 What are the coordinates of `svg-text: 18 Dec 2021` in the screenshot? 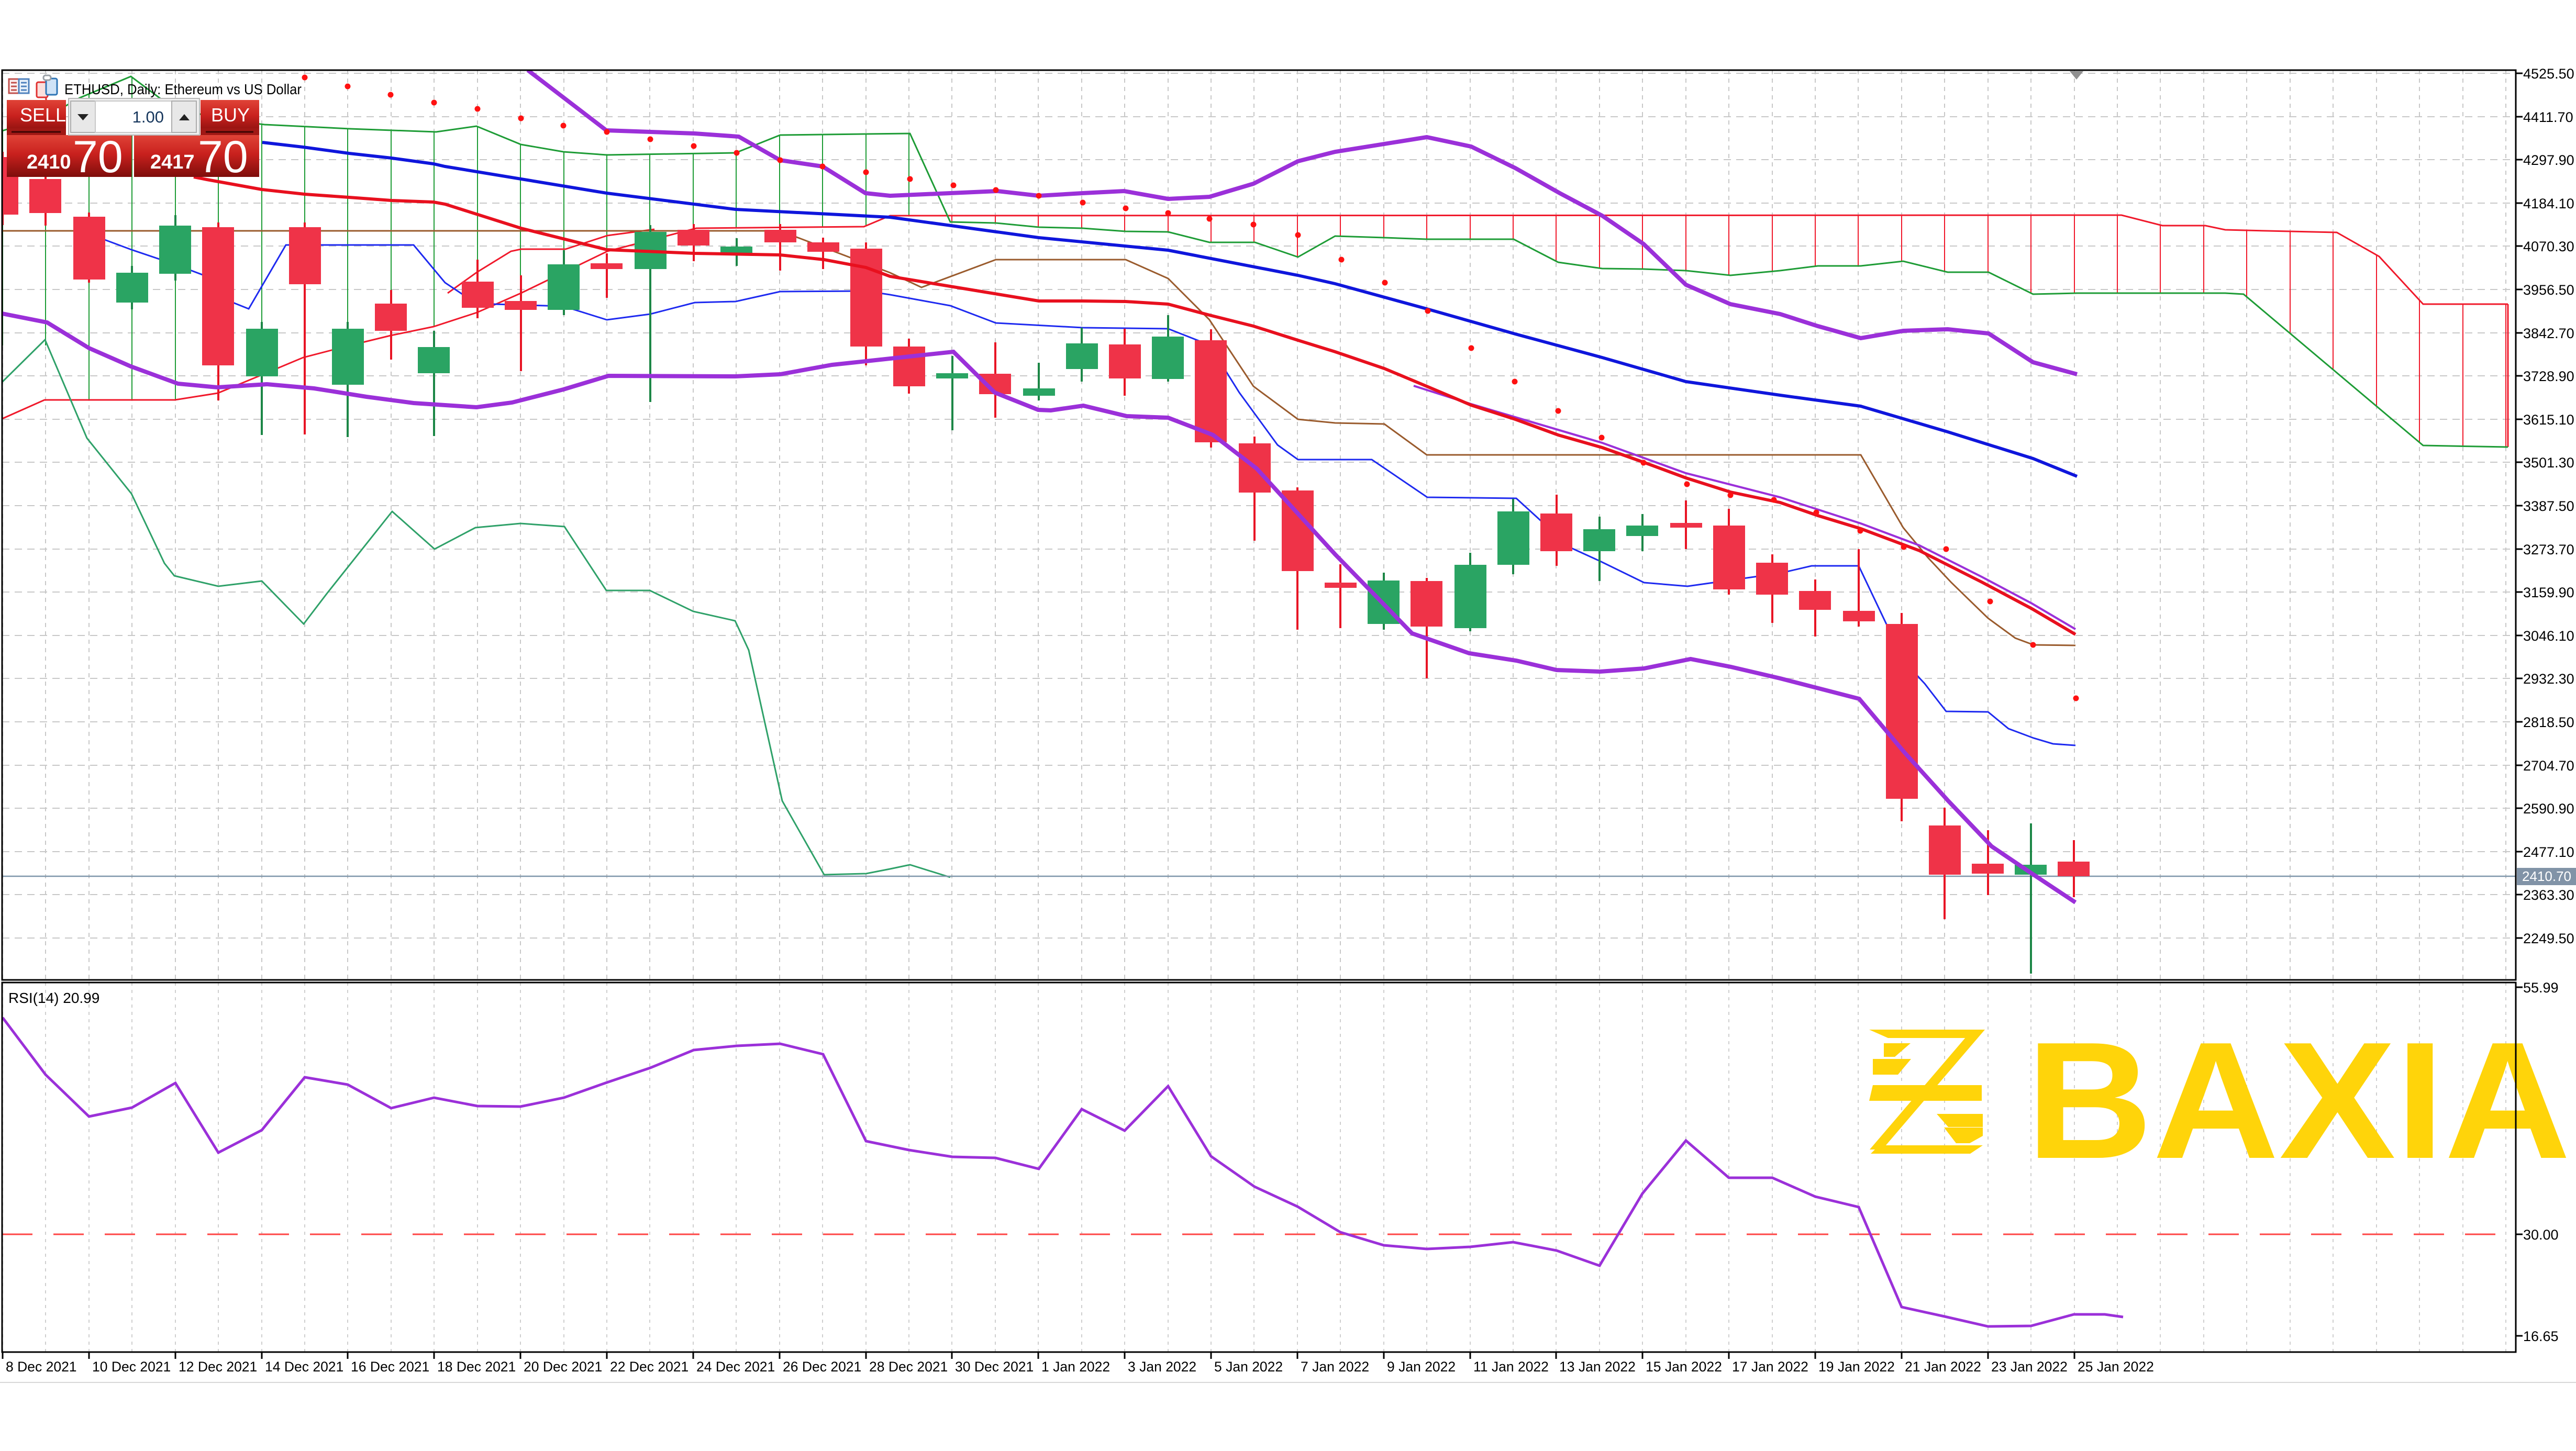 It's located at (476, 1367).